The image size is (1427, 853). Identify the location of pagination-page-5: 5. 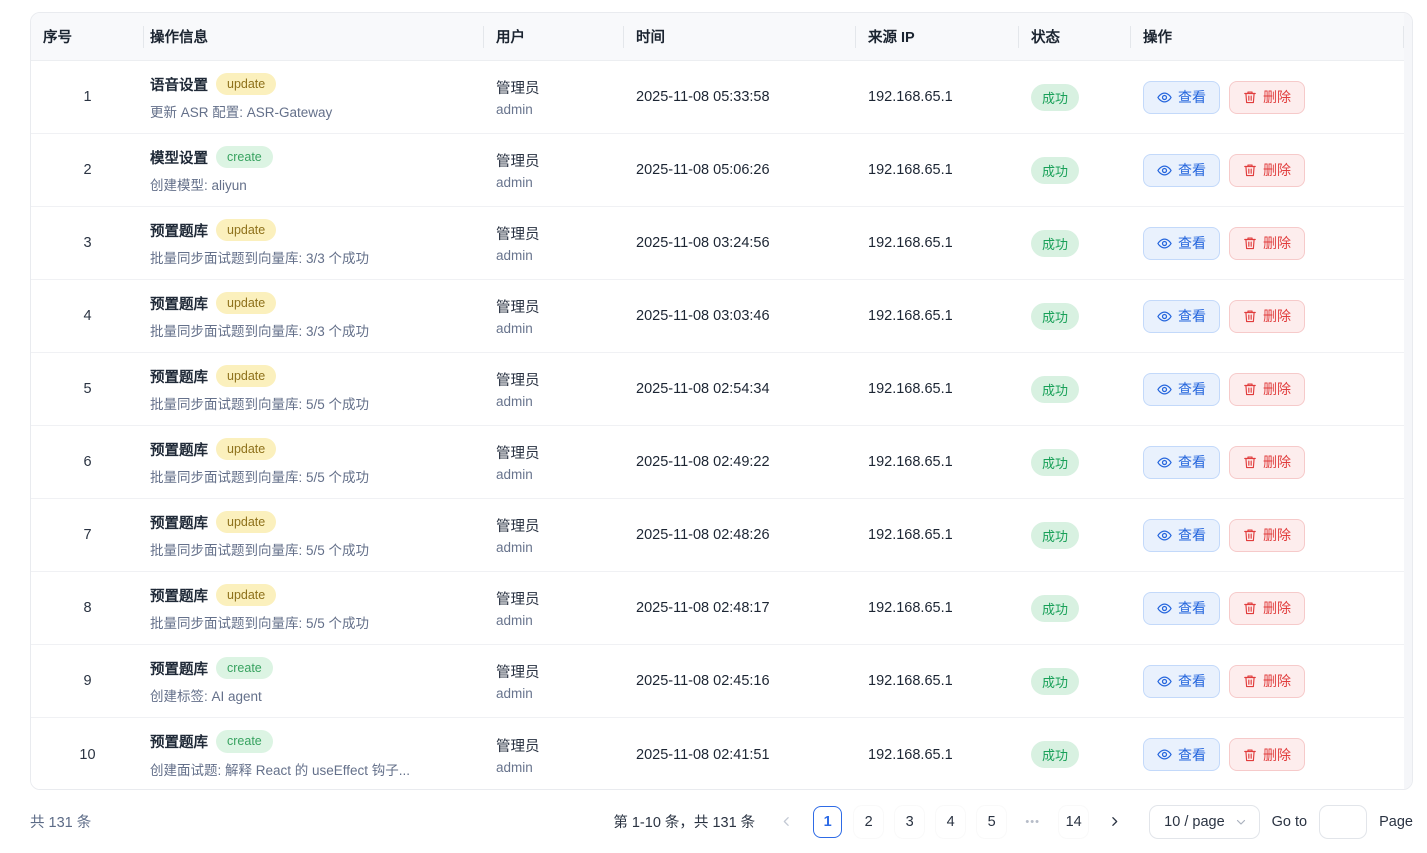
(992, 821).